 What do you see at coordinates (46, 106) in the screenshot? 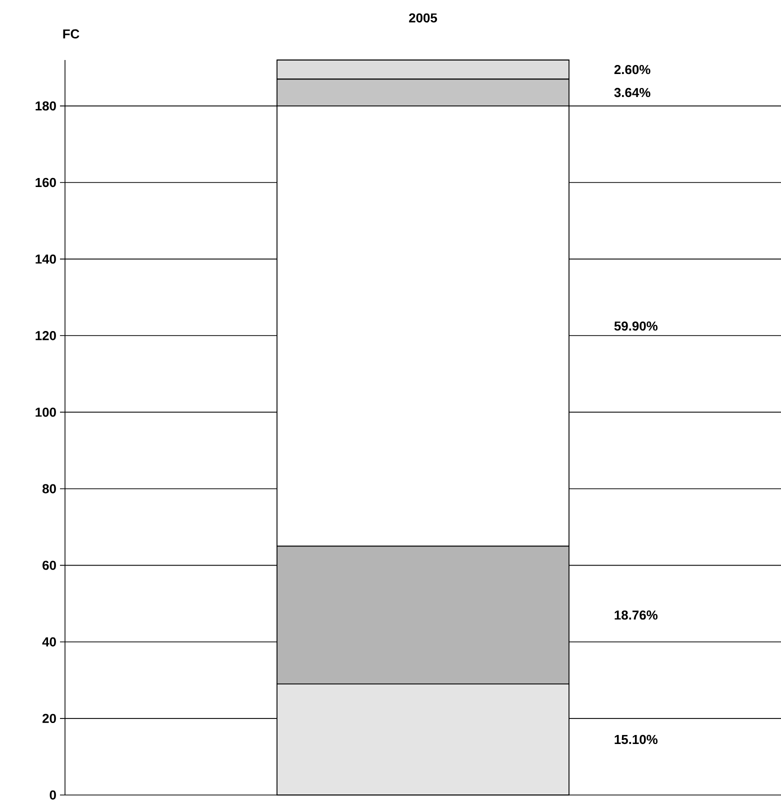
I see `y-tick-label: 180` at bounding box center [46, 106].